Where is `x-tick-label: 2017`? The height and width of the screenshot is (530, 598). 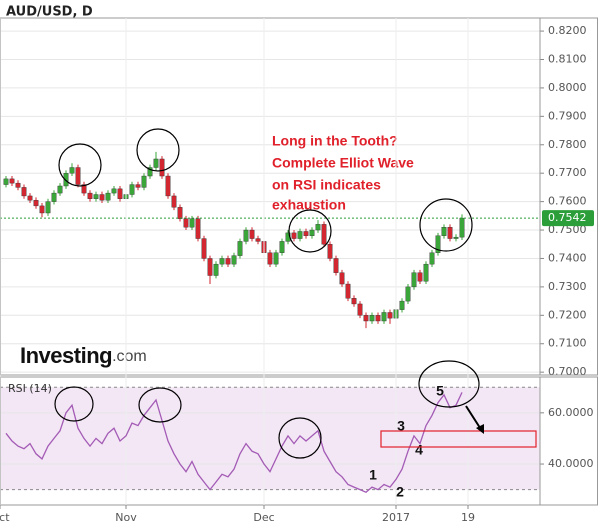 x-tick-label: 2017 is located at coordinates (396, 517).